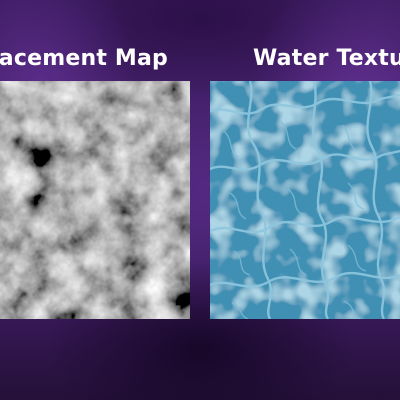 This screenshot has height=400, width=400. Describe the element at coordinates (84, 58) in the screenshot. I see `displacement-map-title: splacement Map` at that location.